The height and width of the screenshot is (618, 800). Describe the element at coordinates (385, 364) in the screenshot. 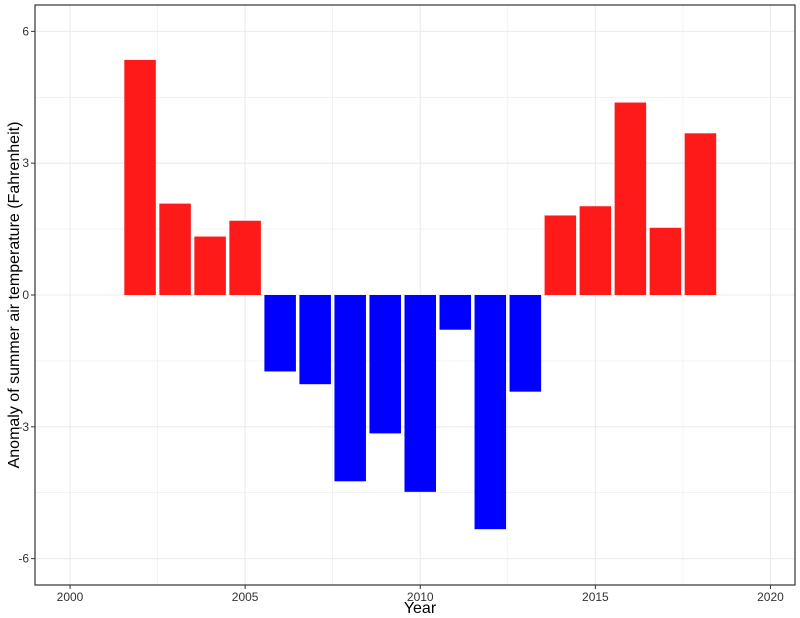

I see `bar-2009` at that location.